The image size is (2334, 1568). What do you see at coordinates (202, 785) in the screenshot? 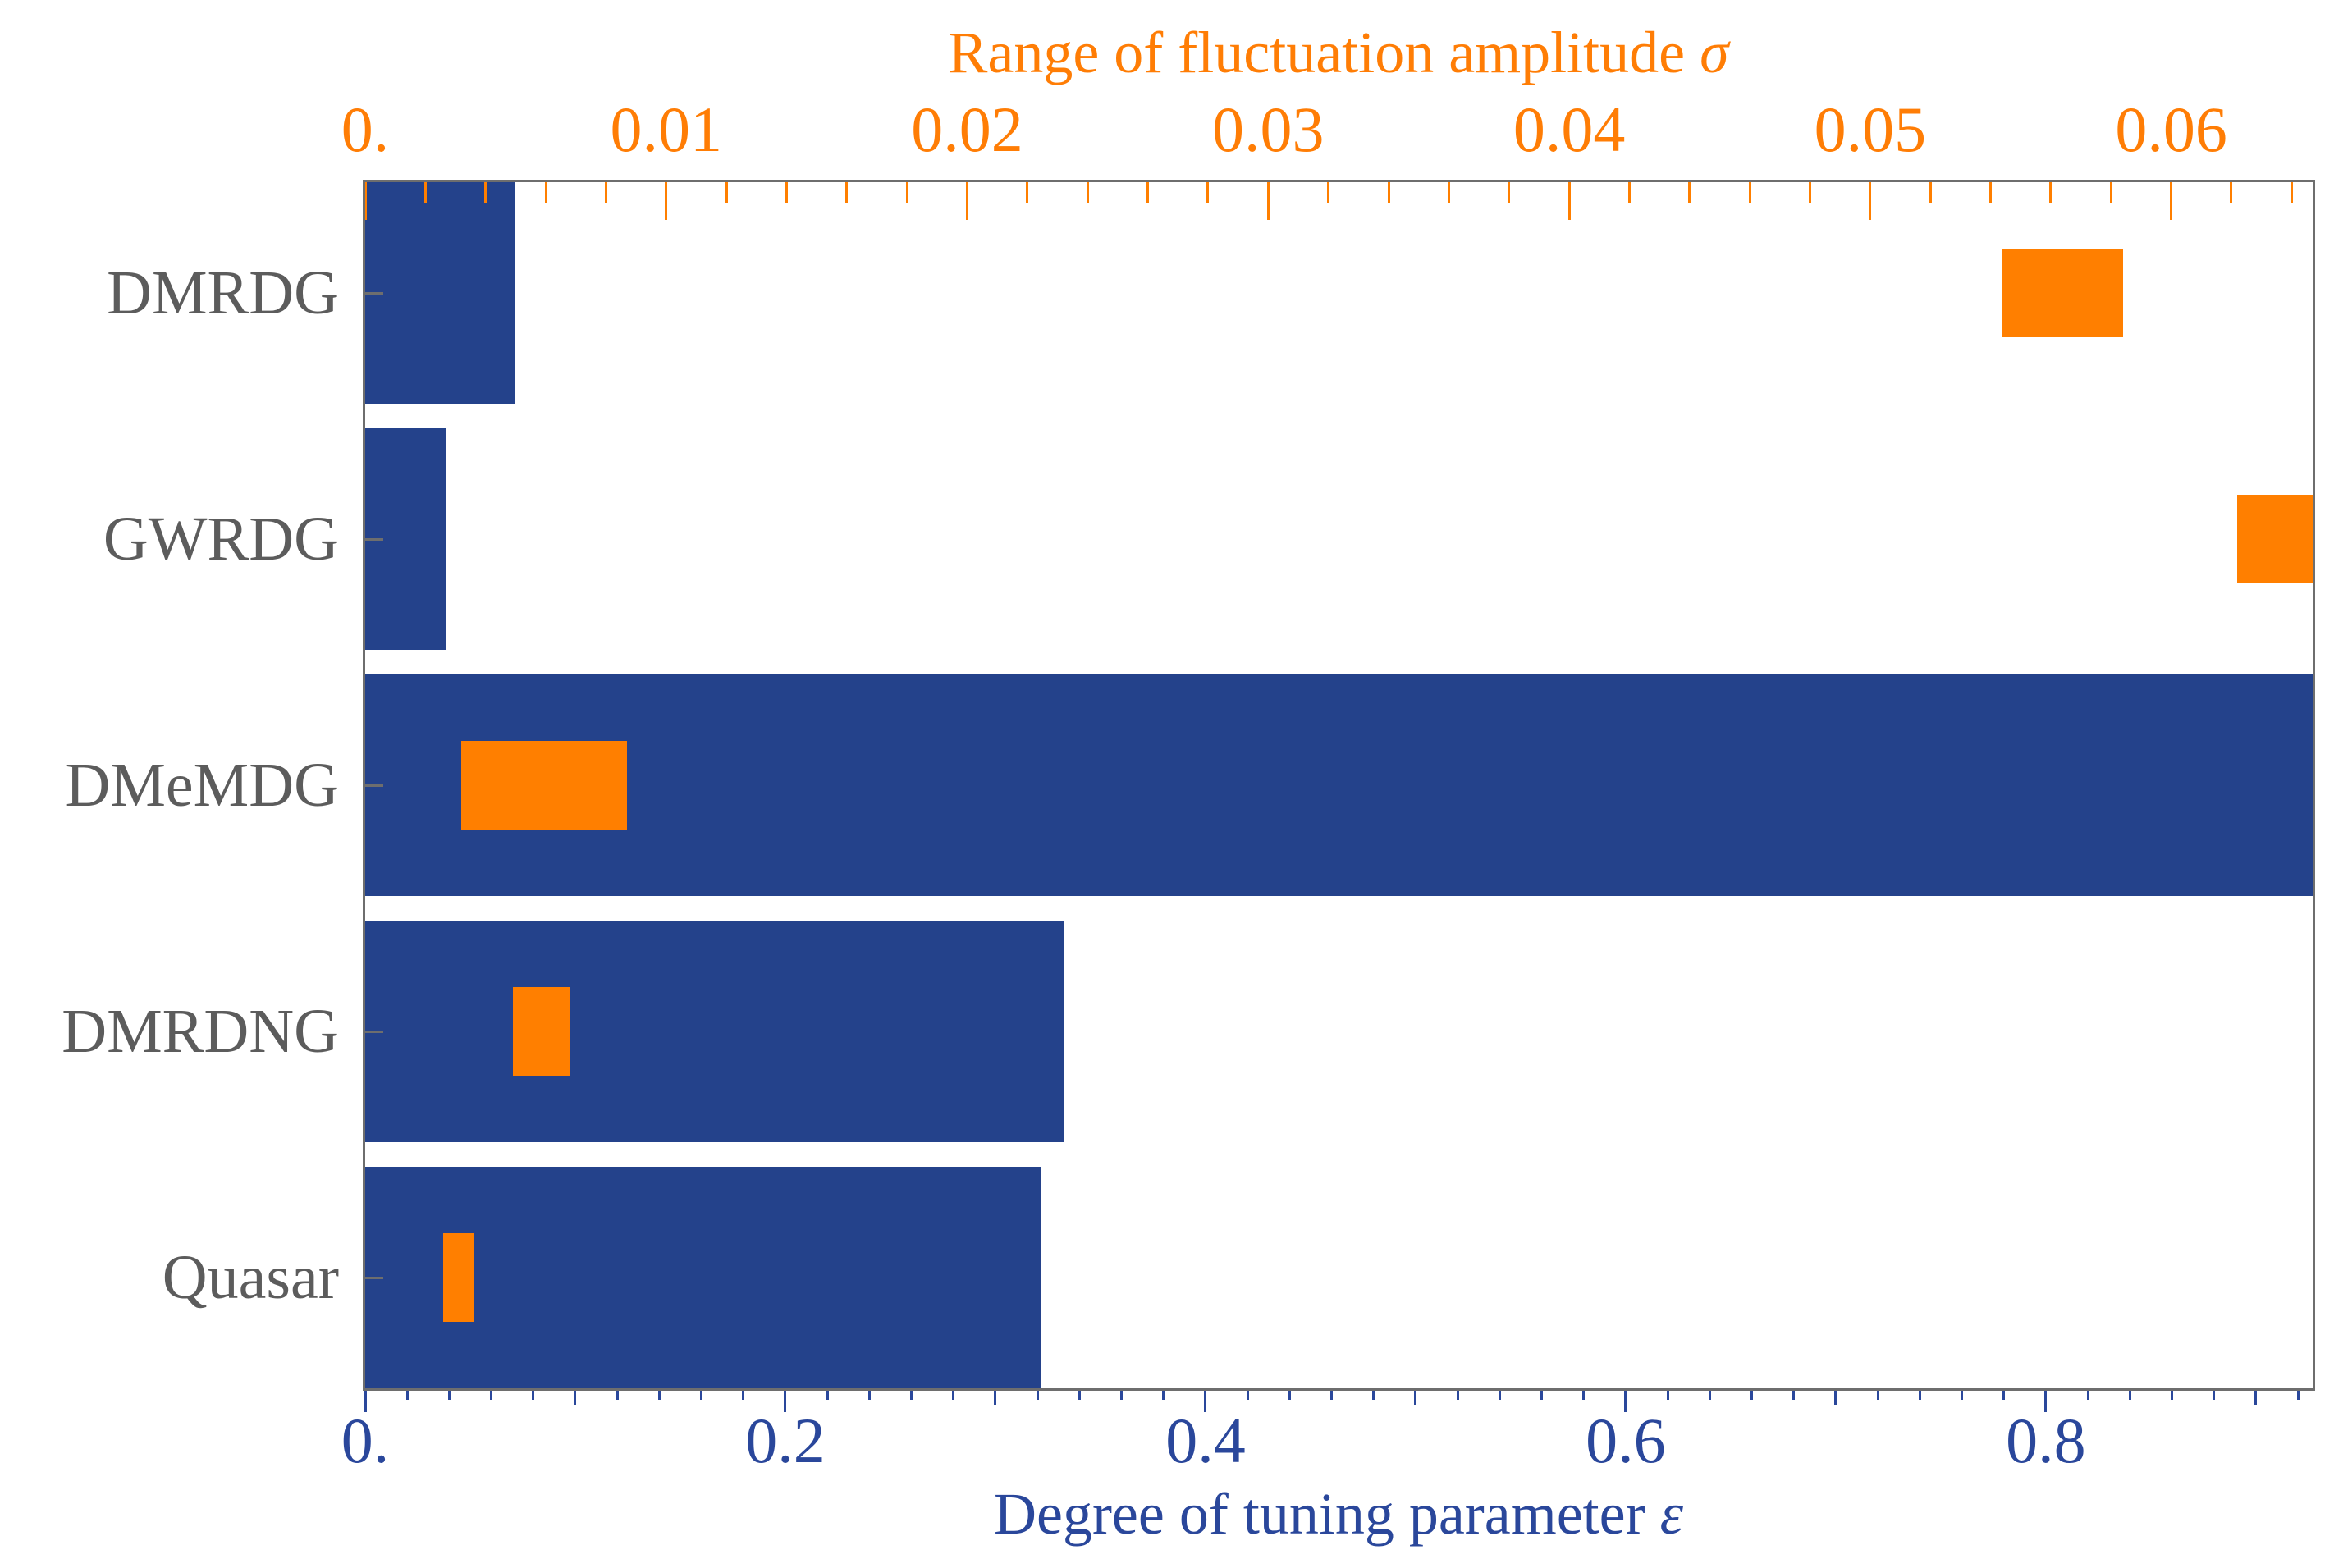
I see `category-label-DMeMDG: DMeMDG` at bounding box center [202, 785].